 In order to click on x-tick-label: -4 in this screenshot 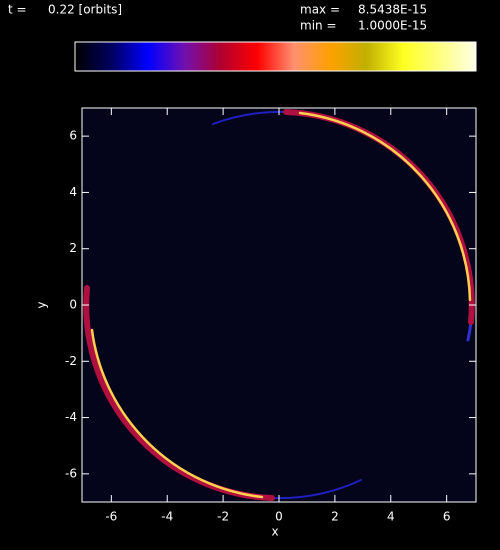, I will do `click(167, 517)`.